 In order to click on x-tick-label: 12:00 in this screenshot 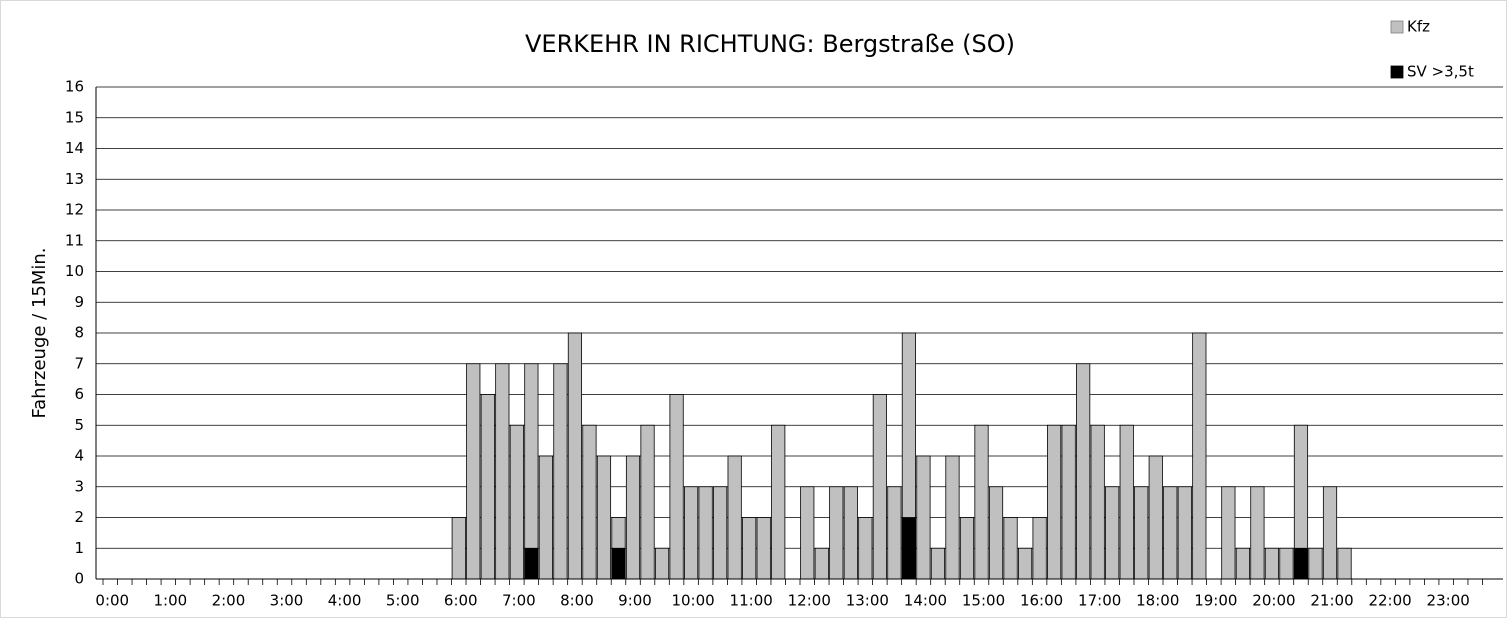, I will do `click(809, 601)`.